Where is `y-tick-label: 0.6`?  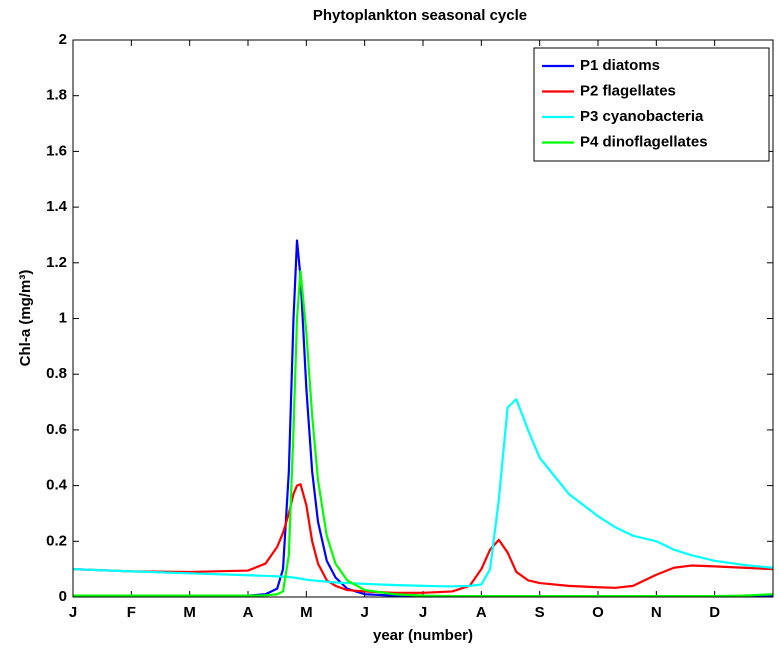
y-tick-label: 0.6 is located at coordinates (56, 429).